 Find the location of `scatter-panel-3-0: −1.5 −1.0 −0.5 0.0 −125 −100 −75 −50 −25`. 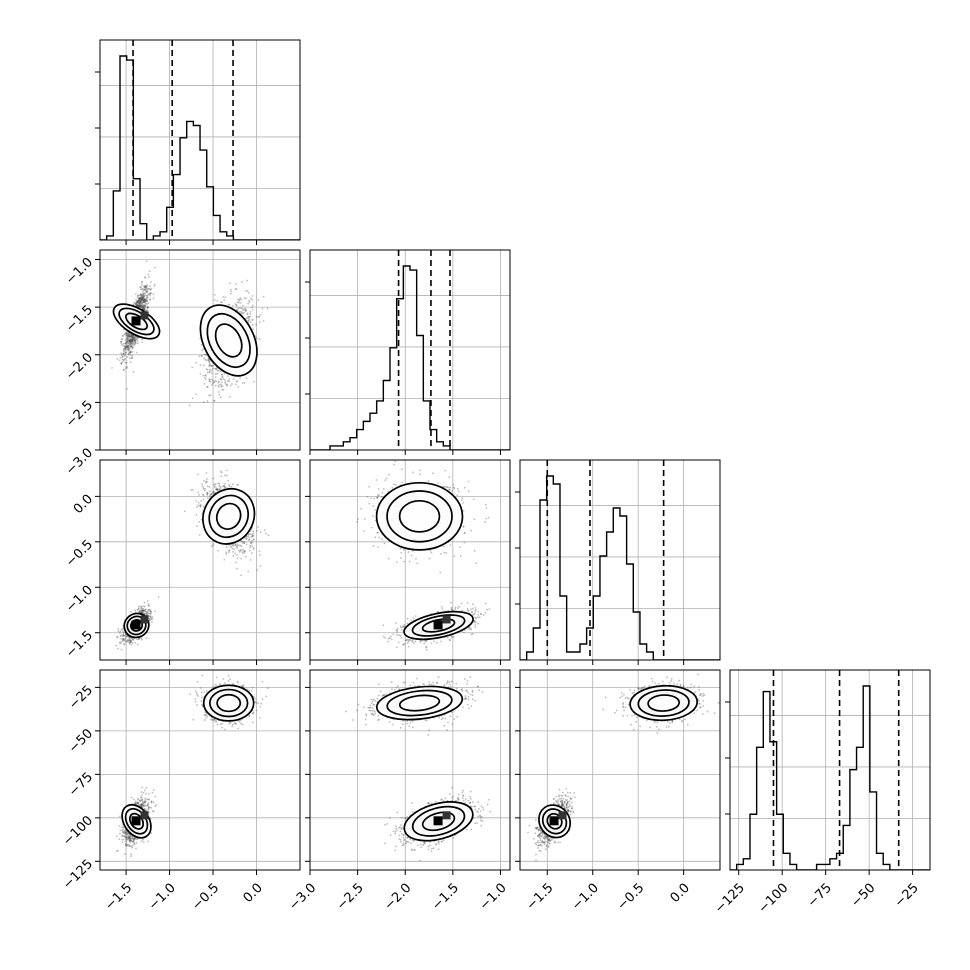

scatter-panel-3-0: −1.5 −1.0 −0.5 0.0 −125 −100 −75 −50 −25 is located at coordinates (180, 791).